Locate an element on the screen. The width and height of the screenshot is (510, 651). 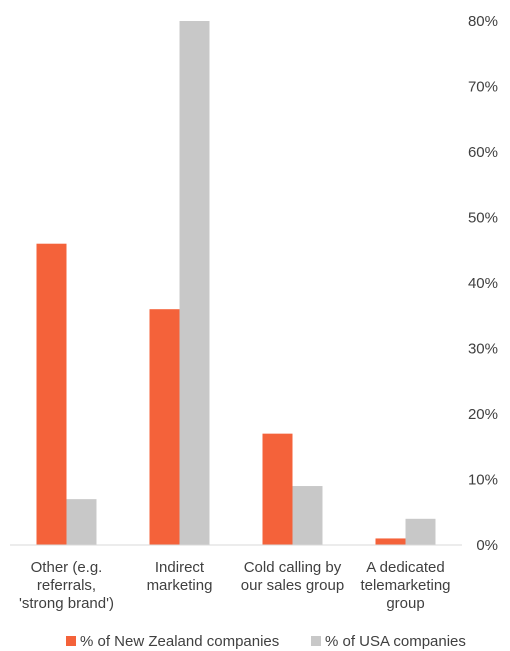
y-tick-label: 70% is located at coordinates (483, 87).